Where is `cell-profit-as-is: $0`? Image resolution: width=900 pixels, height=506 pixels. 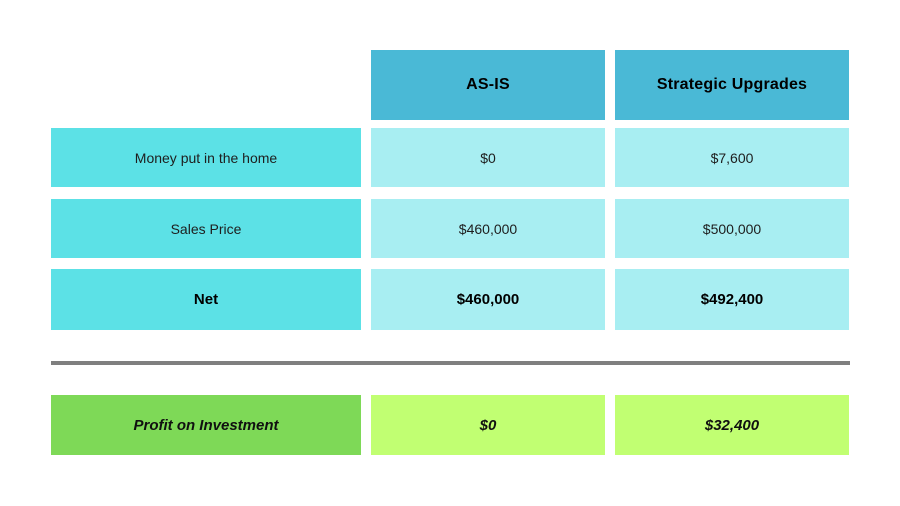 cell-profit-as-is: $0 is located at coordinates (488, 425).